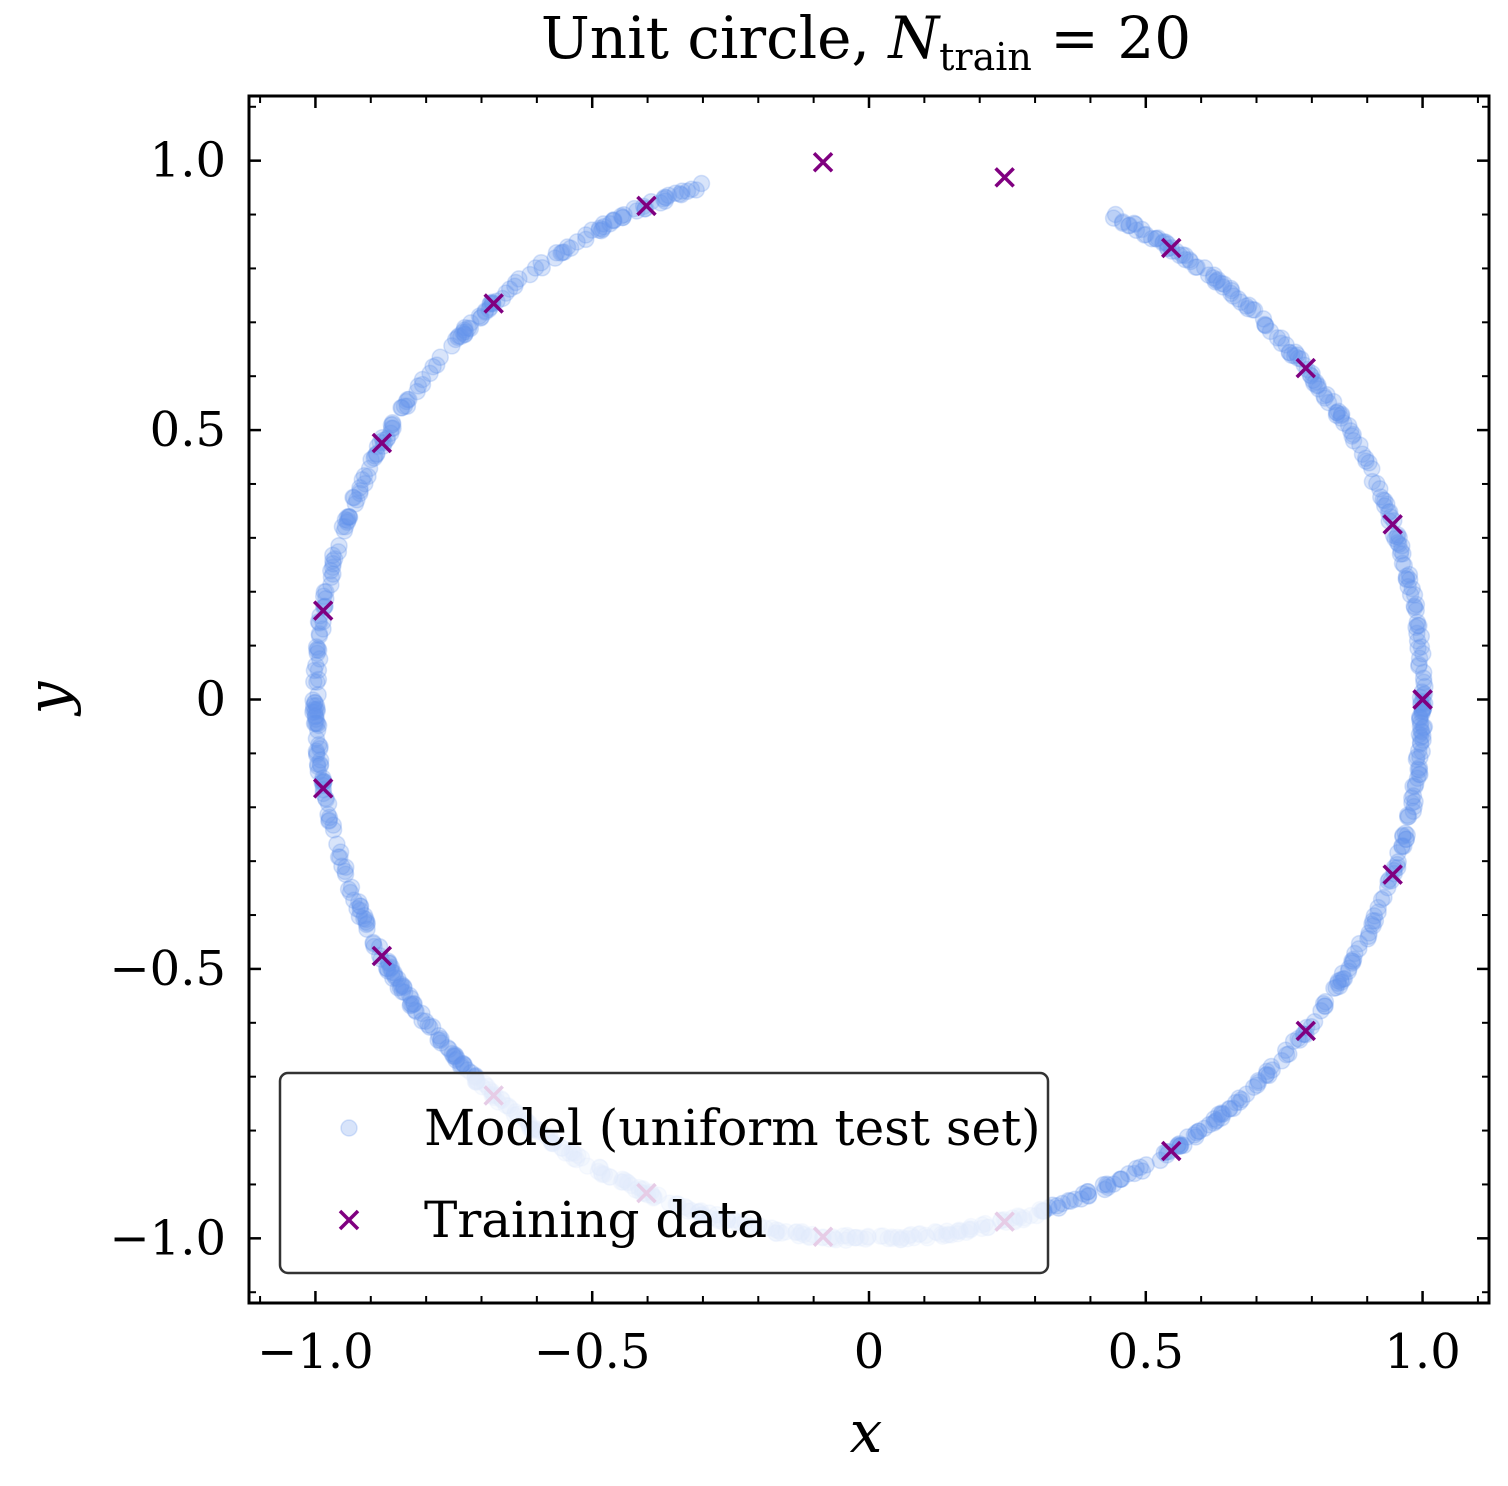  I want to click on y-tick-label: 0.5, so click(188, 430).